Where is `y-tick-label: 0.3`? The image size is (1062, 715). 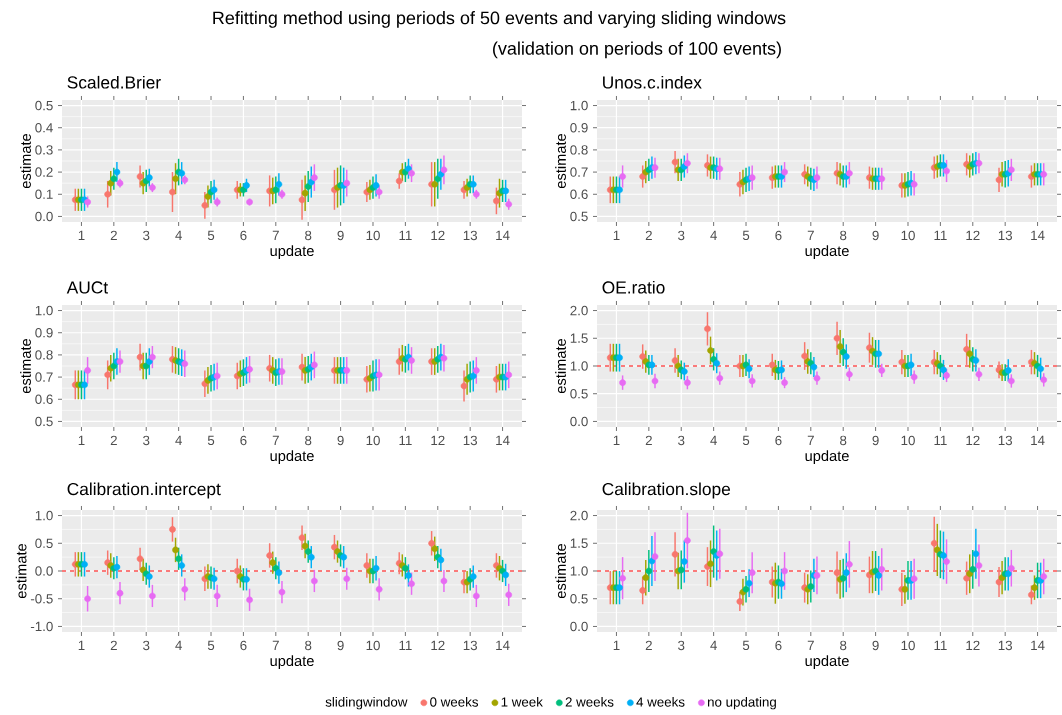
y-tick-label: 0.3 is located at coordinates (44, 150).